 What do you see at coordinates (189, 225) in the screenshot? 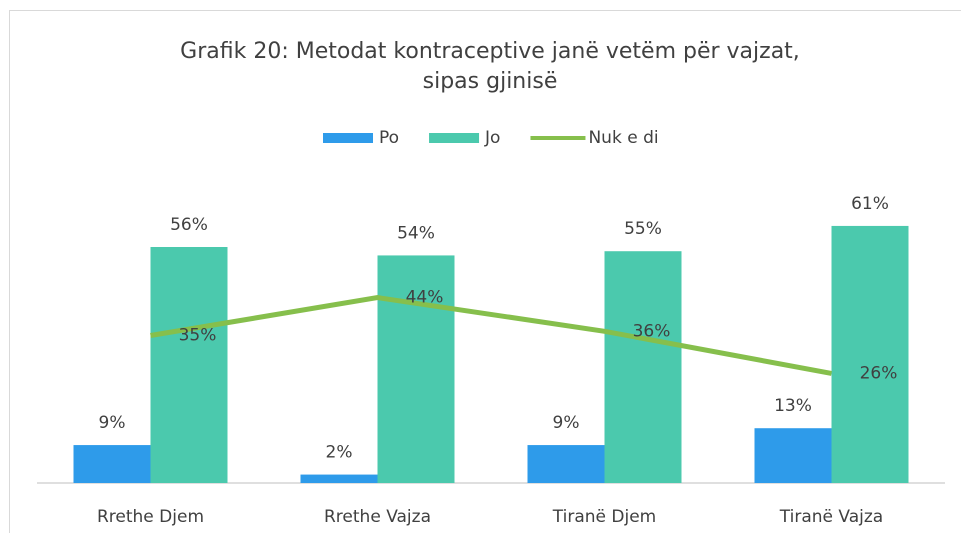
I see `data-label: 56%` at bounding box center [189, 225].